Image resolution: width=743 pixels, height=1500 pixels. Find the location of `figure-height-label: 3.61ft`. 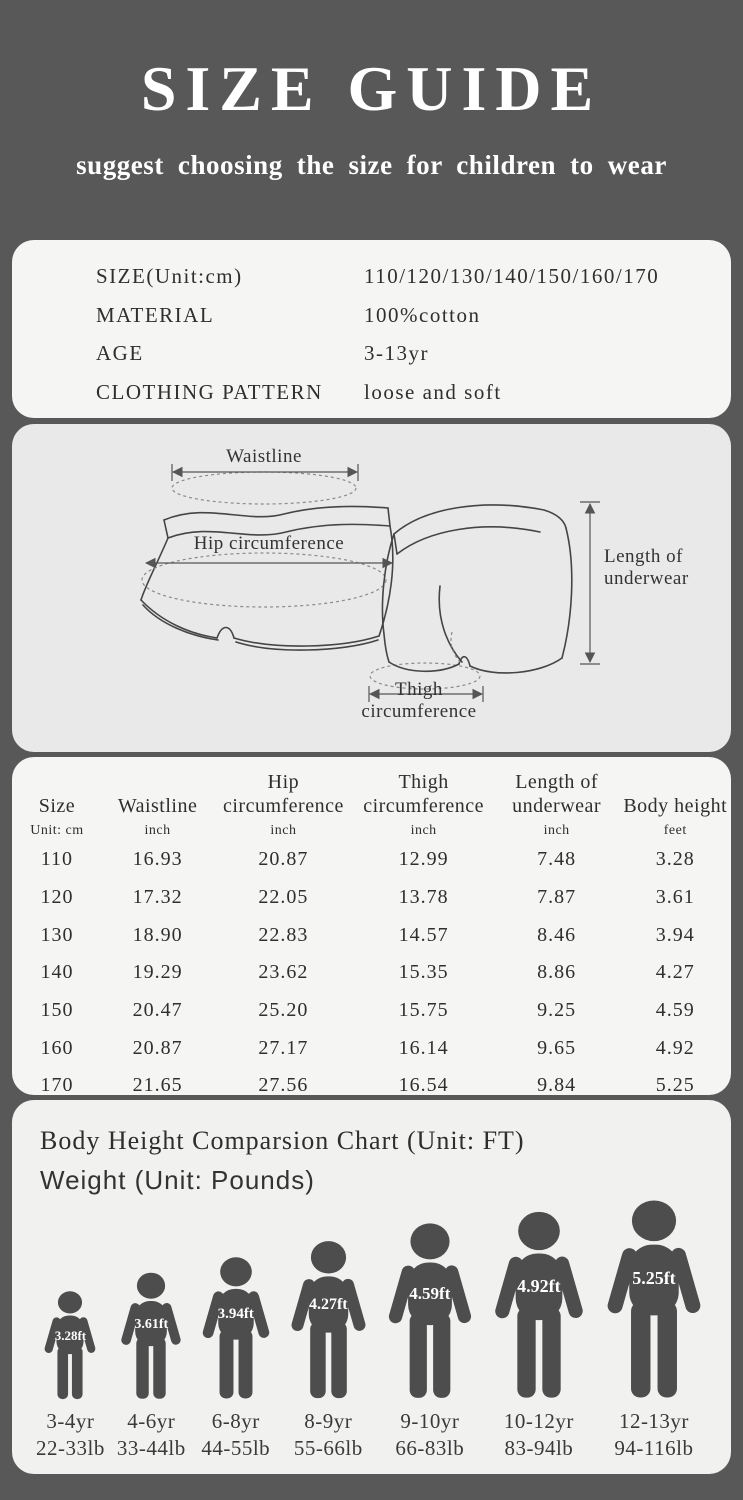

figure-height-label: 3.61ft is located at coordinates (151, 1324).